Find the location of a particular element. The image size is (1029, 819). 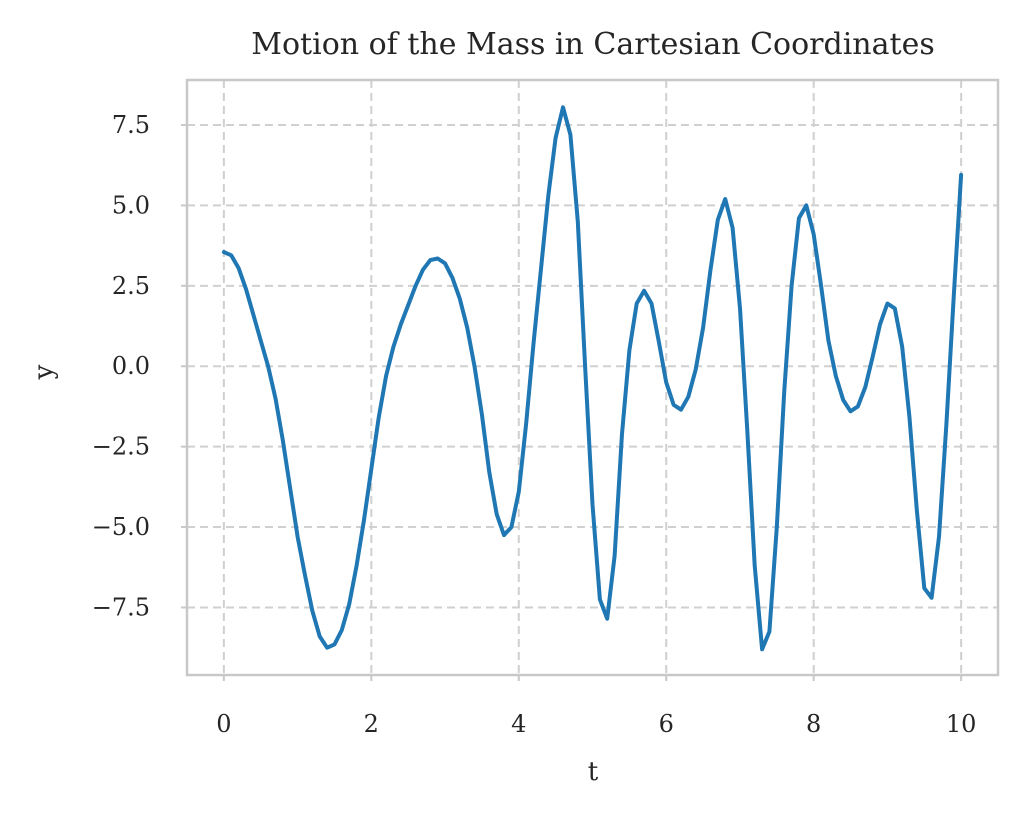

x-tick-label: 8 is located at coordinates (813, 724).